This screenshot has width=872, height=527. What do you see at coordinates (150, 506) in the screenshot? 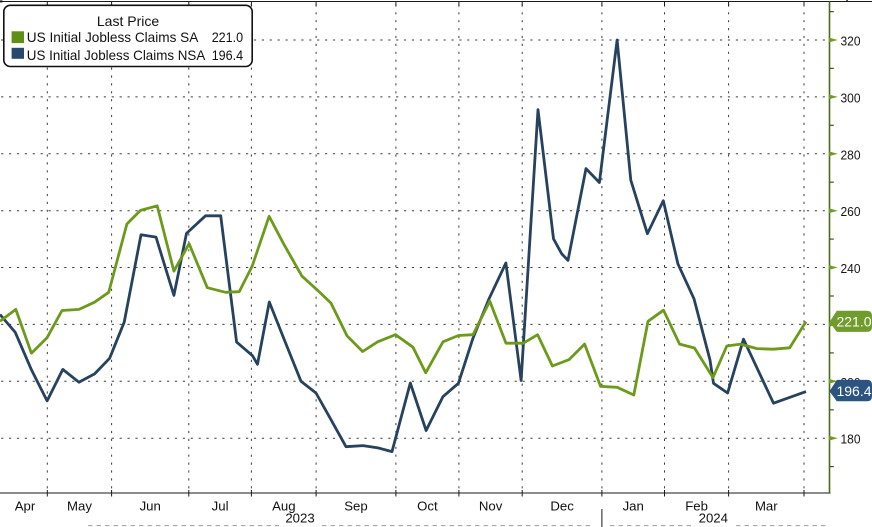
I see `svg-text: Jun` at bounding box center [150, 506].